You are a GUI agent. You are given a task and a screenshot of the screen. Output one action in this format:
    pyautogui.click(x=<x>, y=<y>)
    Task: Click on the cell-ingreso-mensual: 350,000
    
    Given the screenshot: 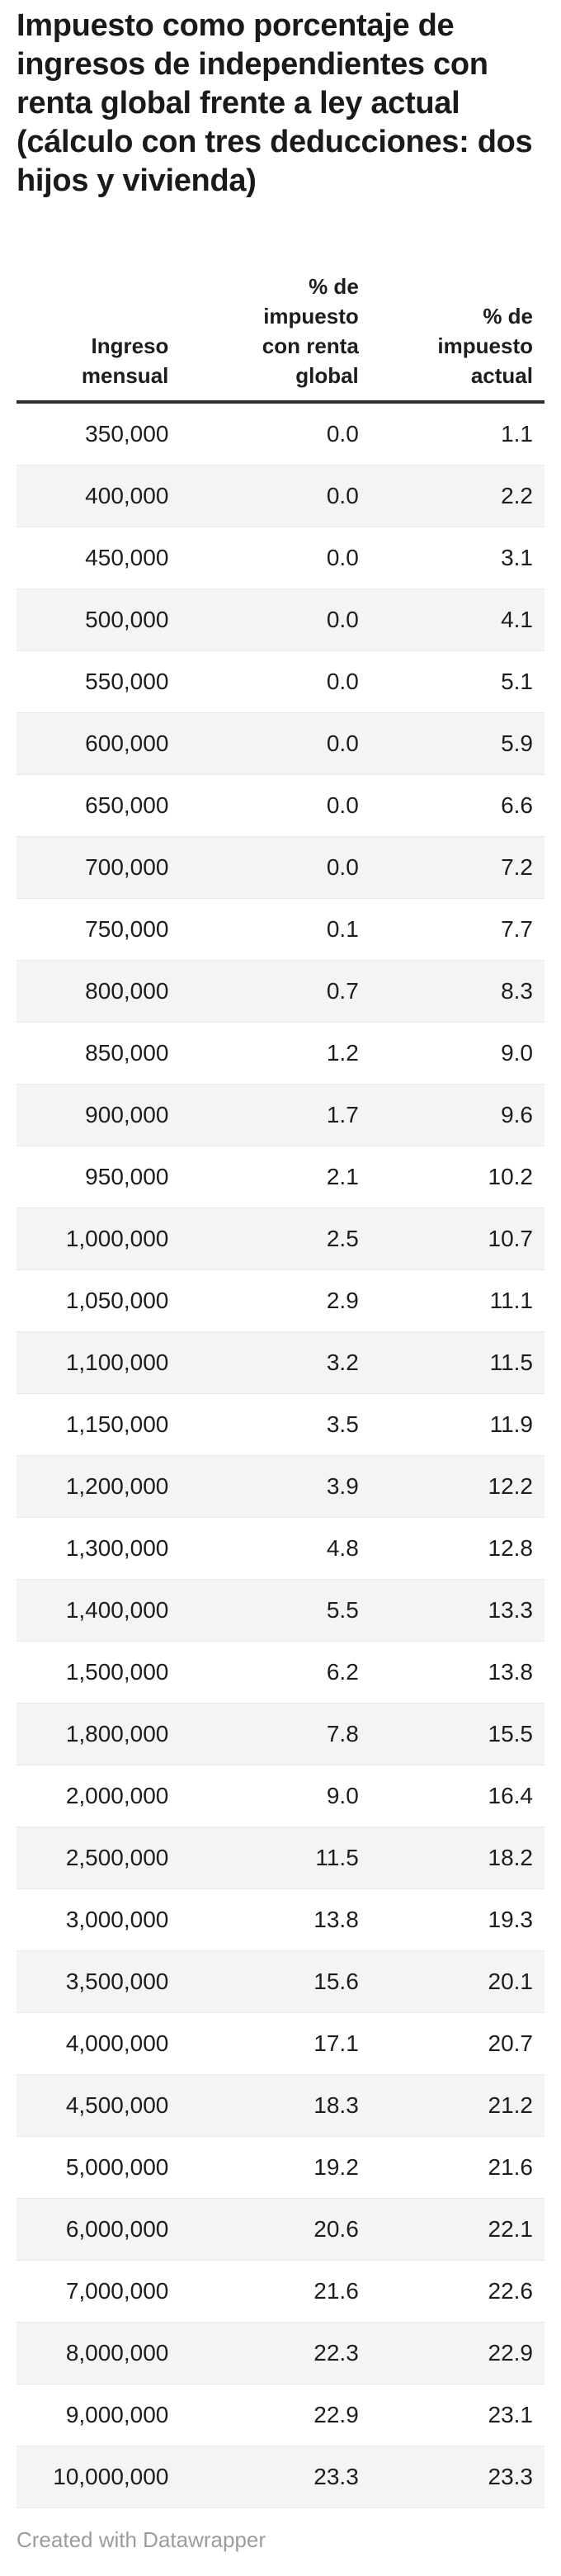 What is the action you would take?
    pyautogui.click(x=127, y=434)
    